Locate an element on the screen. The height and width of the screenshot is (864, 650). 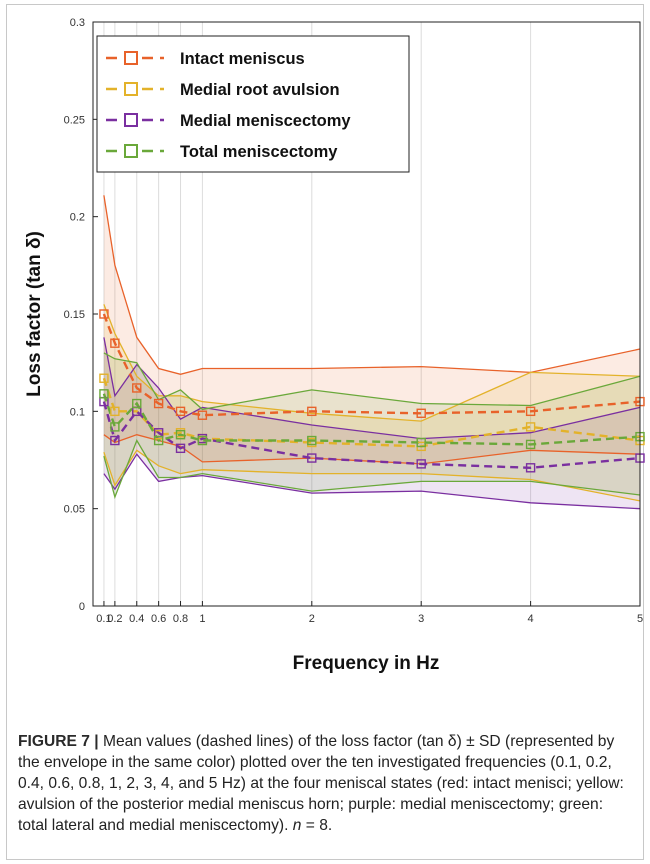
y-tick-label: 0.15 is located at coordinates (74, 315).